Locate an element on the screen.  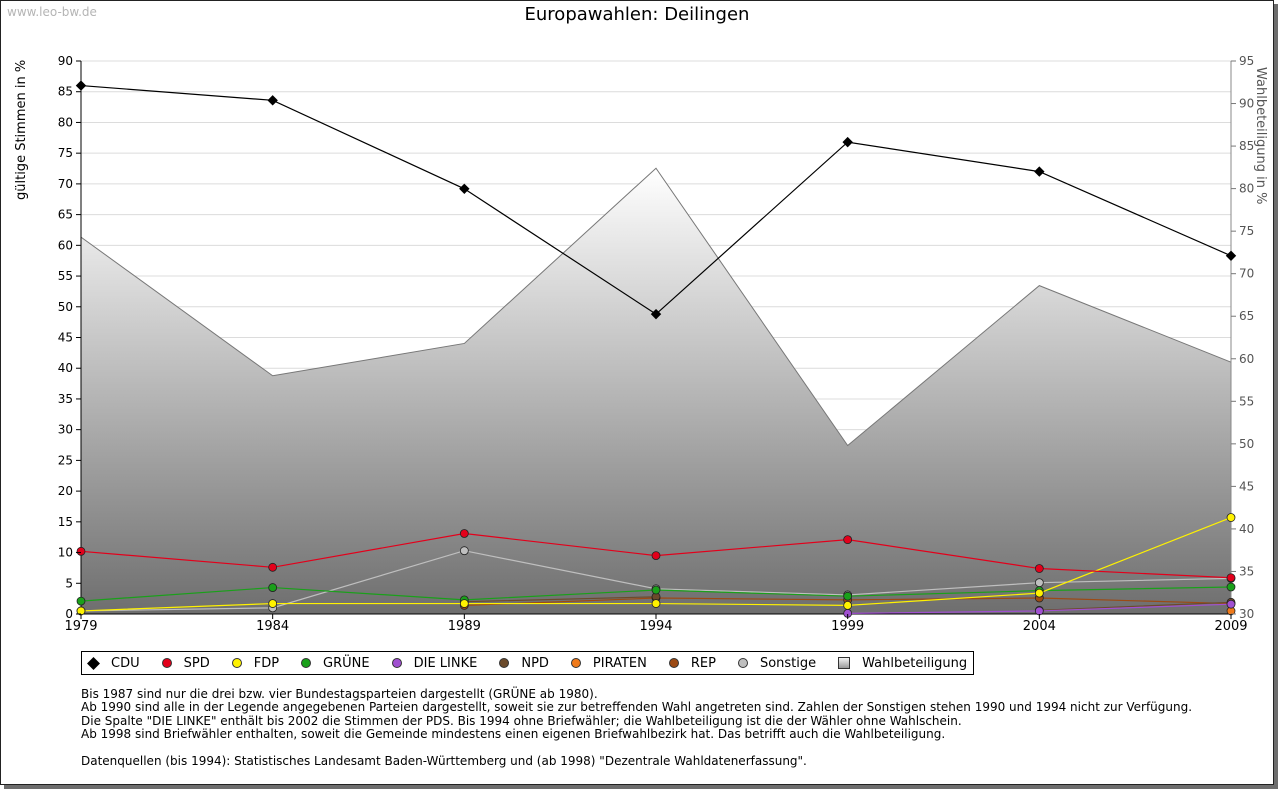
x-tick-label: 1984 is located at coordinates (272, 626).